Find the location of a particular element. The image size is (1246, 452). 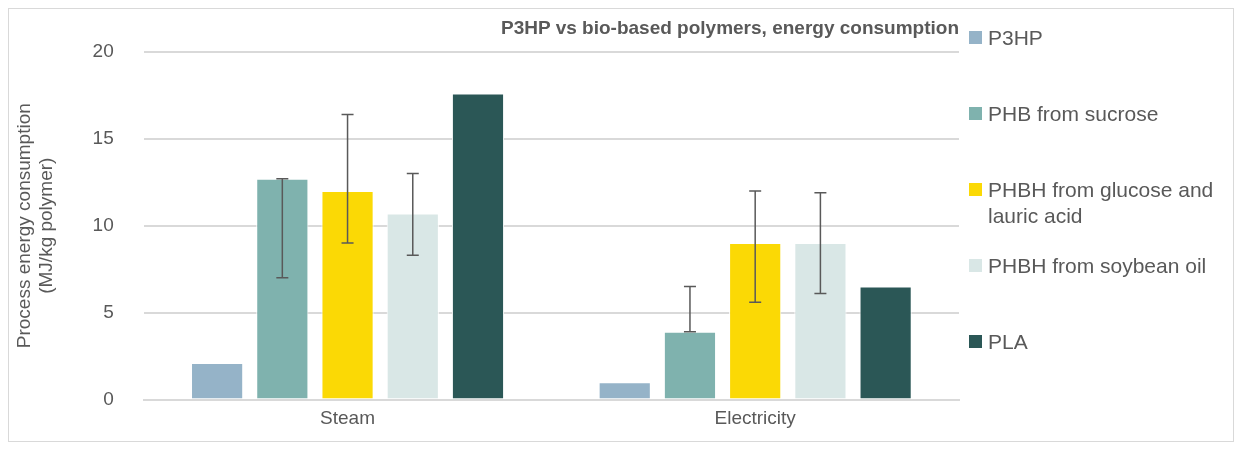

y-tick-label: 15 is located at coordinates (103, 137).